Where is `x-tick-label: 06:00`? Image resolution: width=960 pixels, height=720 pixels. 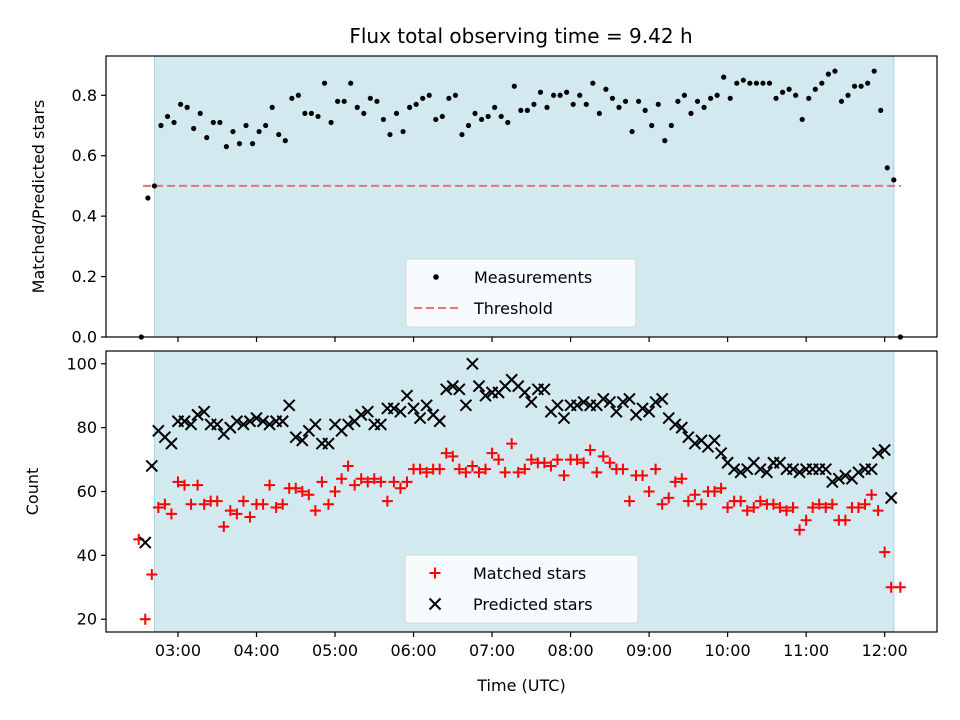 x-tick-label: 06:00 is located at coordinates (413, 650).